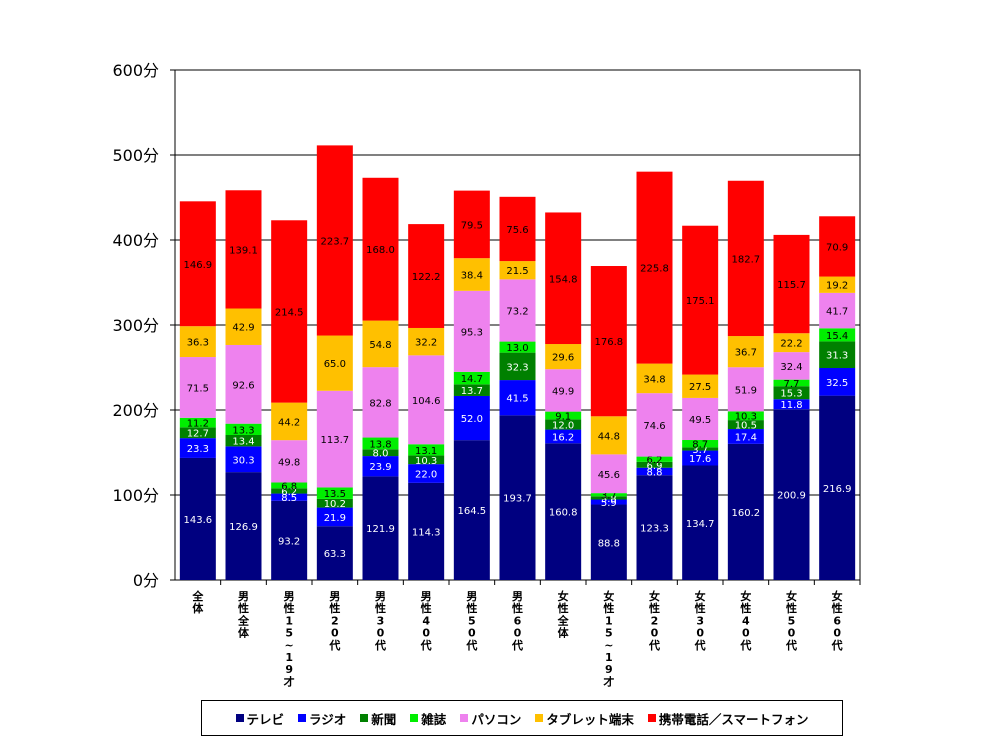 The image size is (986, 745). I want to click on legend-item: 新聞, so click(378, 718).